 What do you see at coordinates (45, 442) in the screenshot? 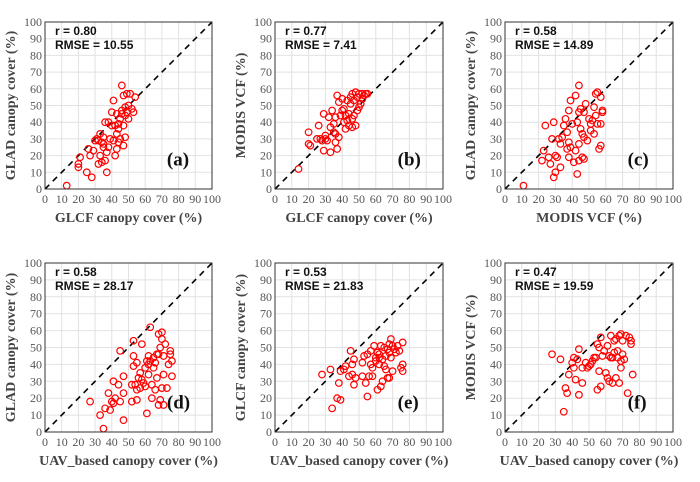
I see `x-tick-label: 0` at bounding box center [45, 442].